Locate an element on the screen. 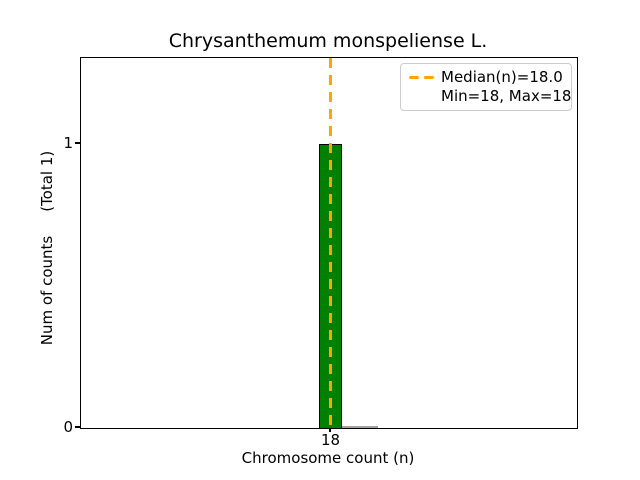  legend: Median(n)=18.0 Min=18, Max=18 is located at coordinates (486, 87).